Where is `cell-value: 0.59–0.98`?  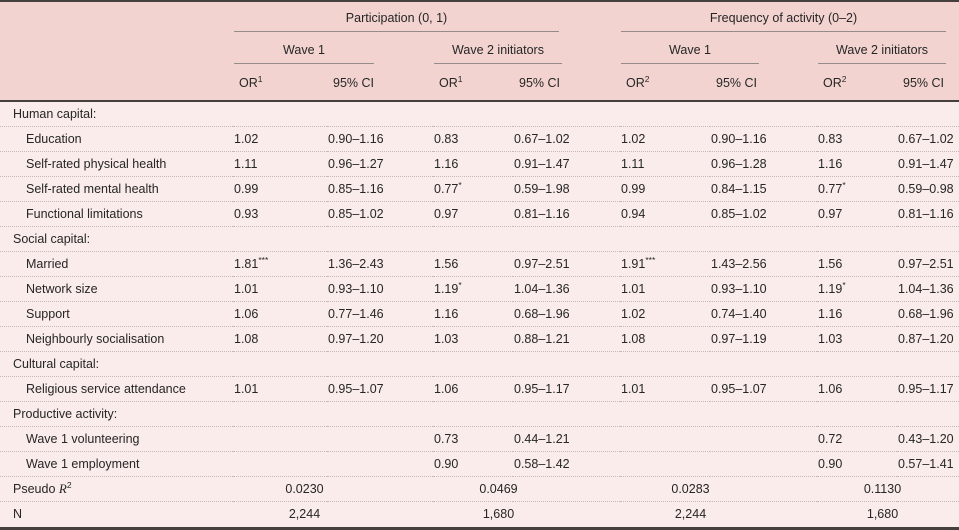 cell-value: 0.59–0.98 is located at coordinates (928, 189).